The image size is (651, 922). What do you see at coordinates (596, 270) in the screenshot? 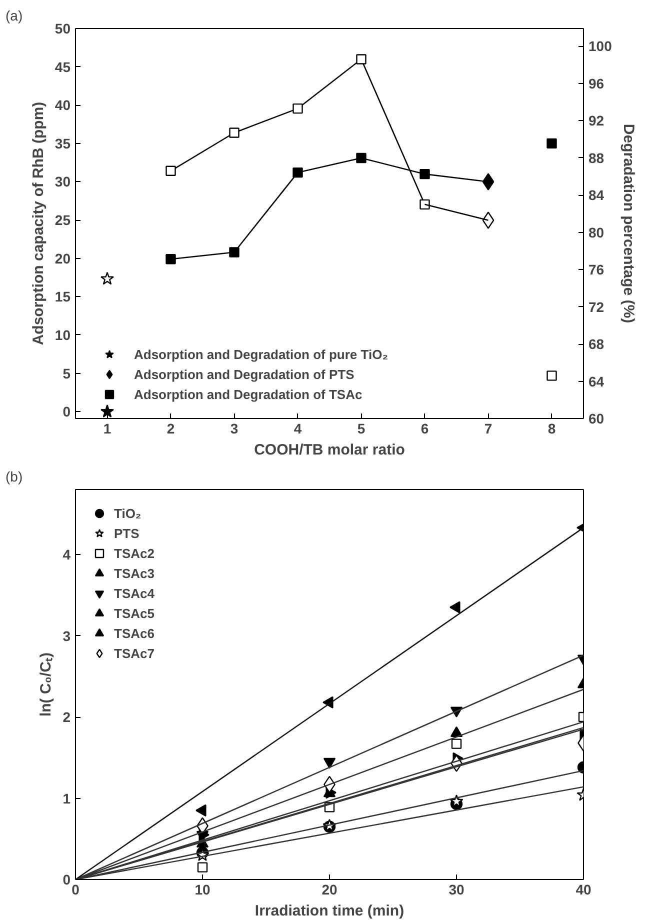
I see `y2-tick-label: 76` at bounding box center [596, 270].